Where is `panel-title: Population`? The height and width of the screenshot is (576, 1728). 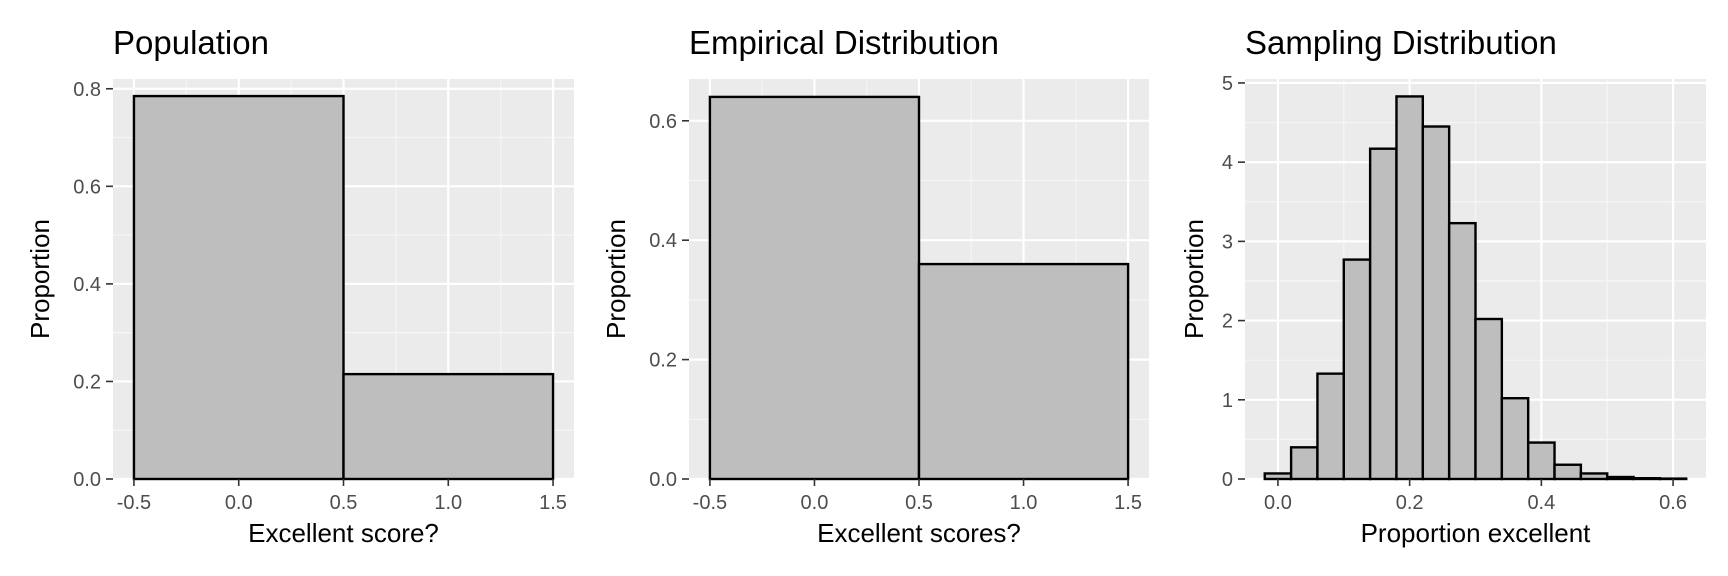
panel-title: Population is located at coordinates (191, 42).